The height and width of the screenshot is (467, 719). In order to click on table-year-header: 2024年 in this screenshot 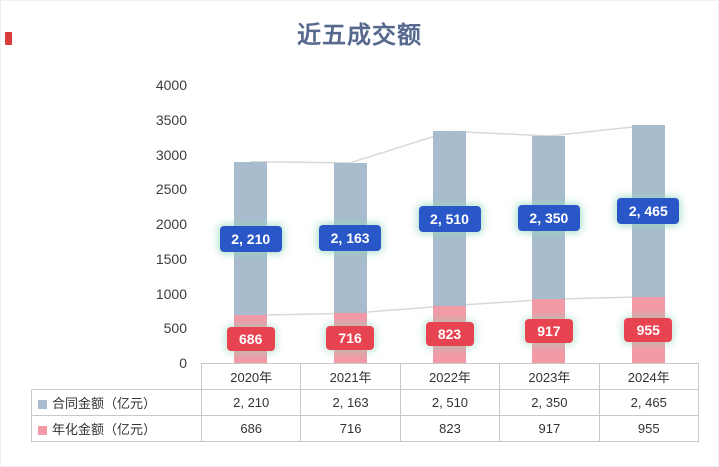, I will do `click(648, 376)`.